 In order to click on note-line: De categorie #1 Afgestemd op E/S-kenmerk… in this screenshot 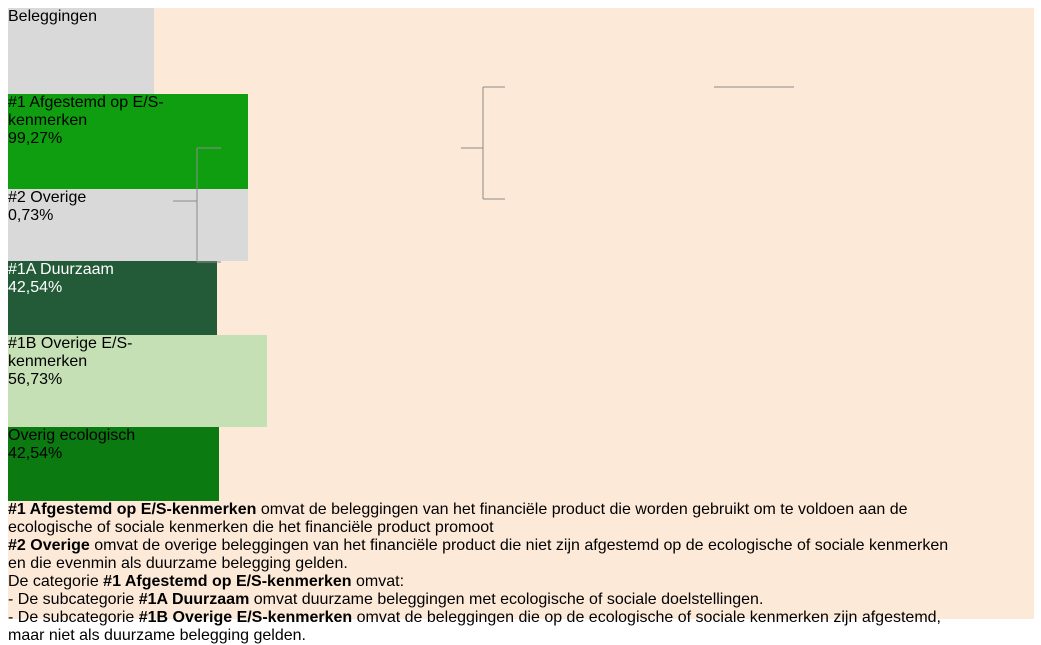, I will do `click(521, 582)`.